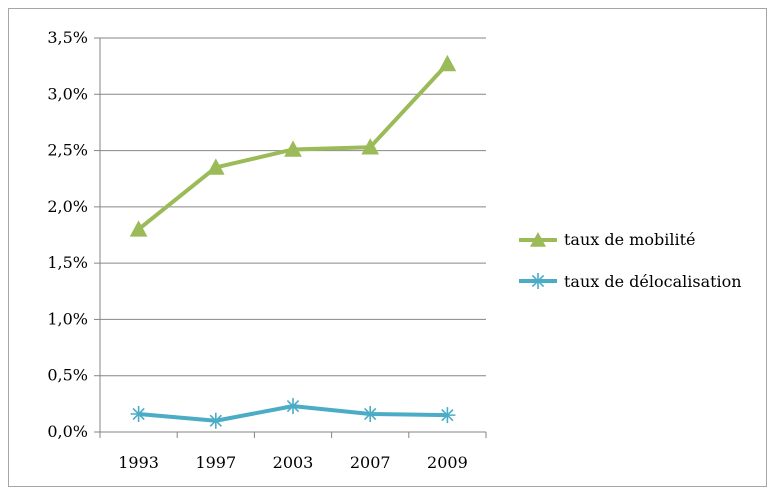 The height and width of the screenshot is (495, 777). What do you see at coordinates (293, 462) in the screenshot?
I see `x-tick-label: 2003` at bounding box center [293, 462].